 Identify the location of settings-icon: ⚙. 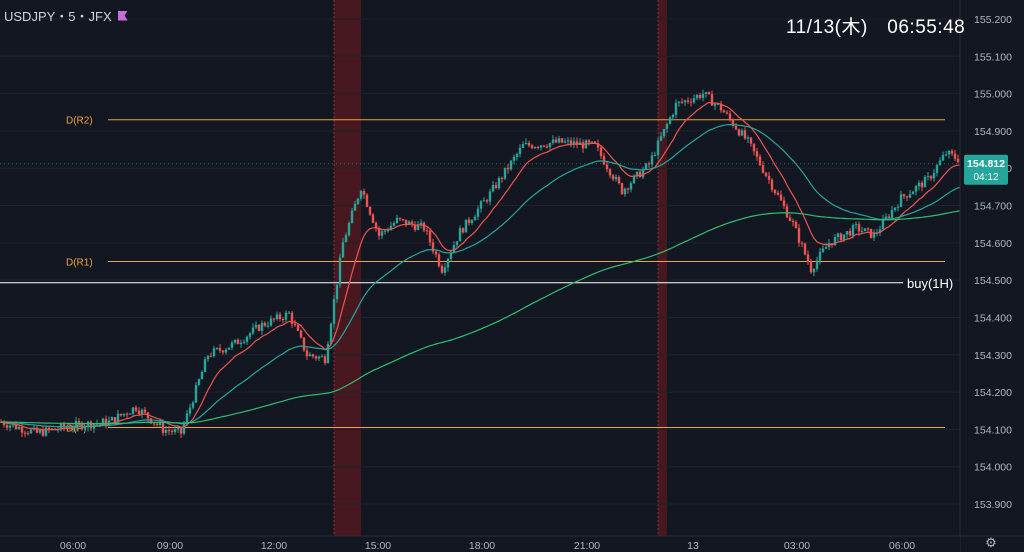
(991, 542).